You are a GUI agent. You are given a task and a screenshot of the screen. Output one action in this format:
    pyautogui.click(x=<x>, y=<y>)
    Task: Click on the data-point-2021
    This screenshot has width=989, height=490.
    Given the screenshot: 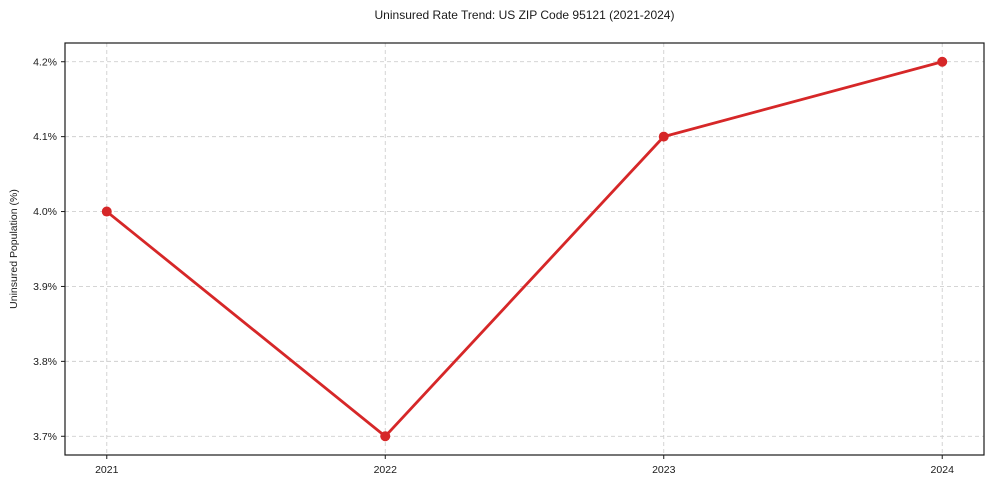 What is the action you would take?
    pyautogui.click(x=106, y=211)
    